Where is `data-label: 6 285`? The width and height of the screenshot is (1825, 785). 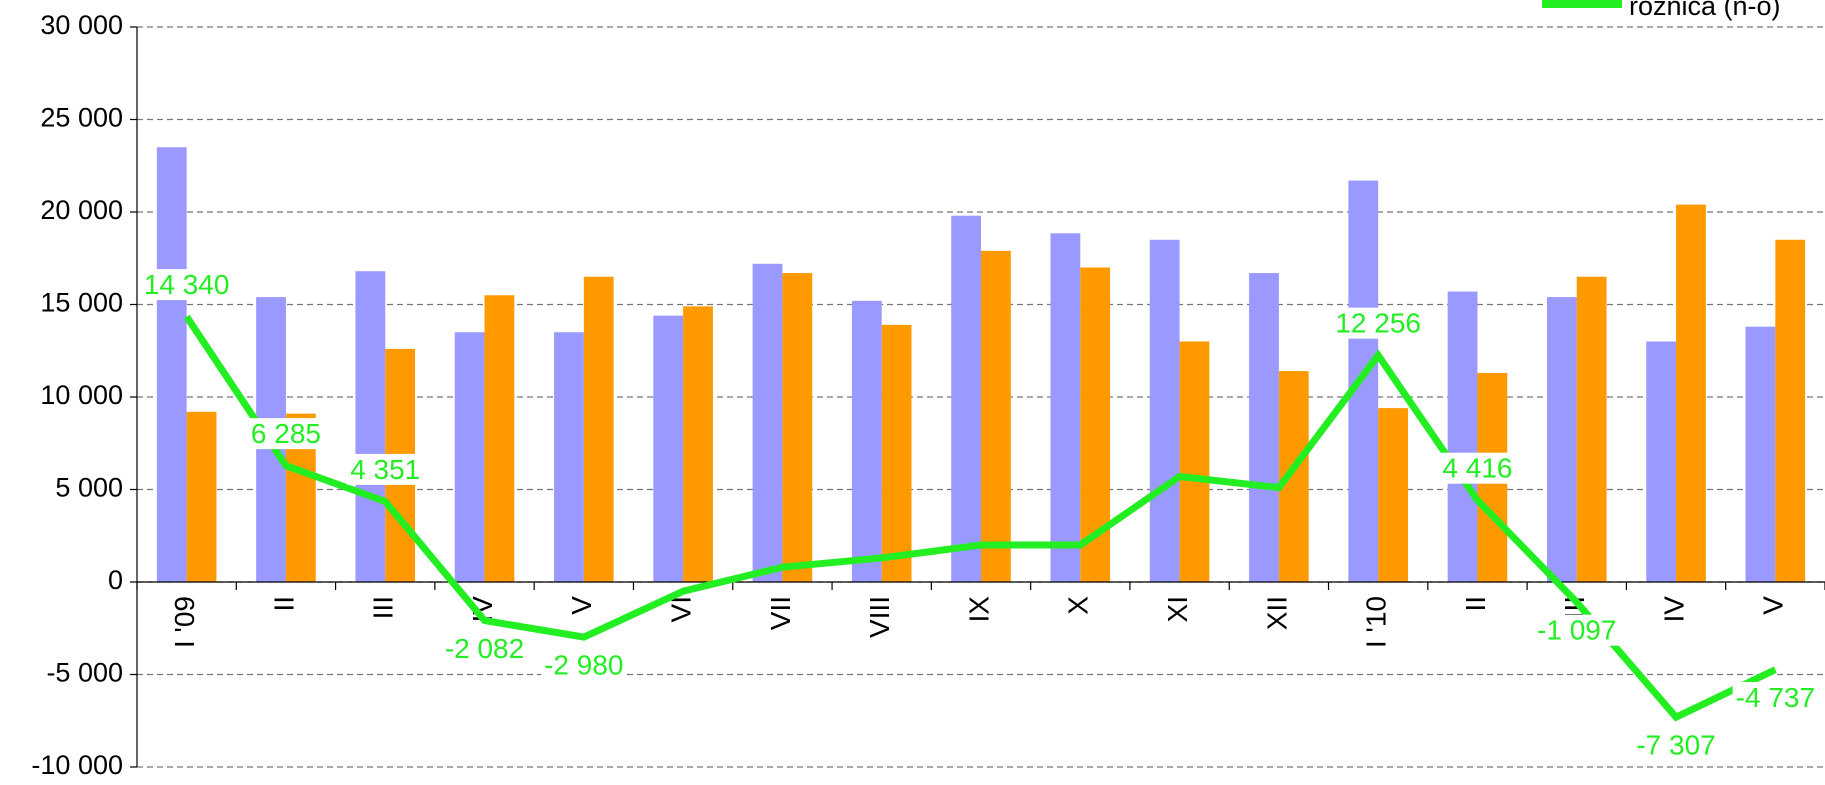 data-label: 6 285 is located at coordinates (286, 433).